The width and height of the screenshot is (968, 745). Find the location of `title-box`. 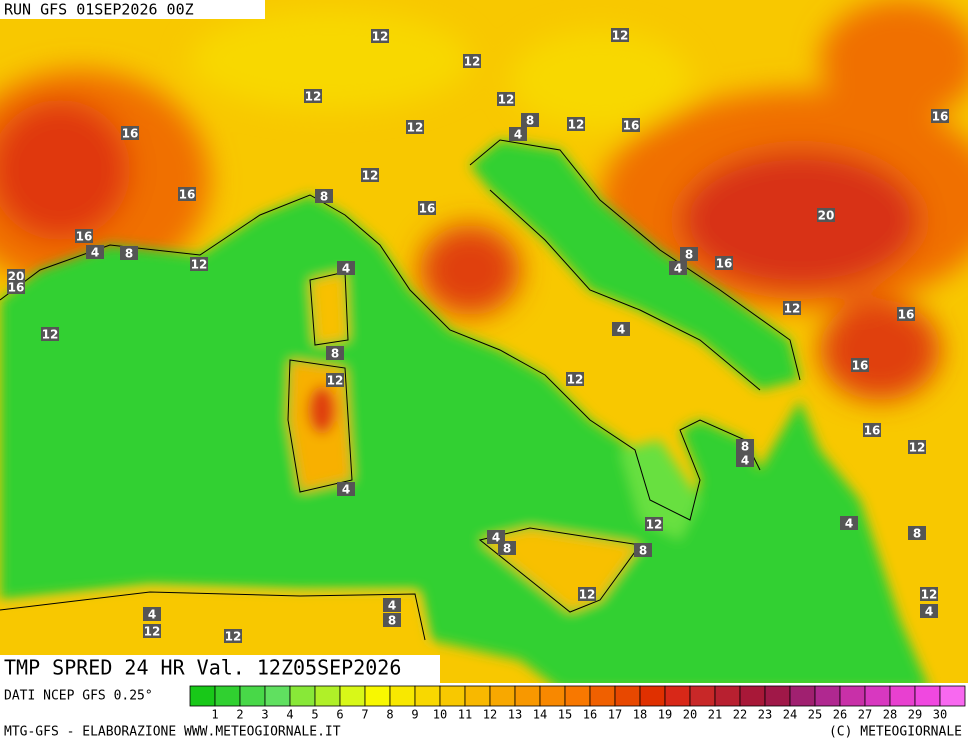

title-box is located at coordinates (220, 669).